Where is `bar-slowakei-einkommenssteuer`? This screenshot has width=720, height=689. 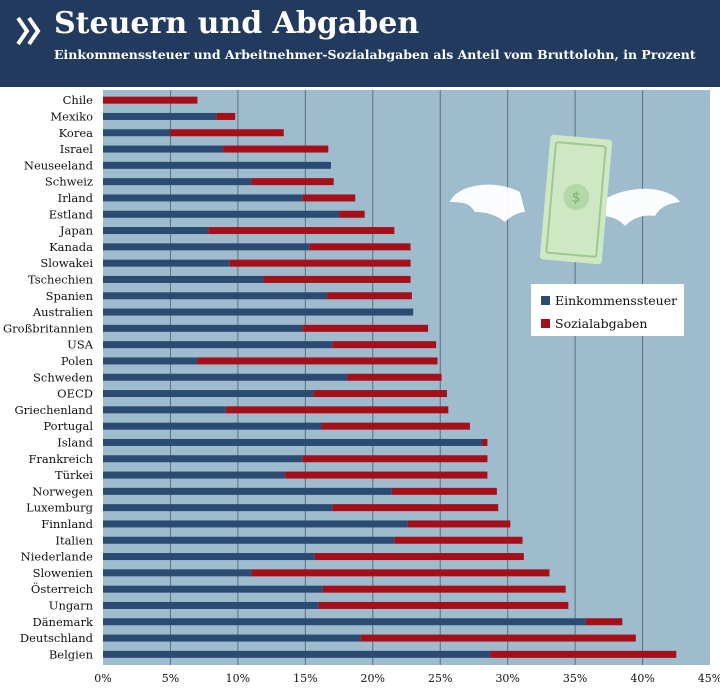
bar-slowakei-einkommenssteuer is located at coordinates (166, 263).